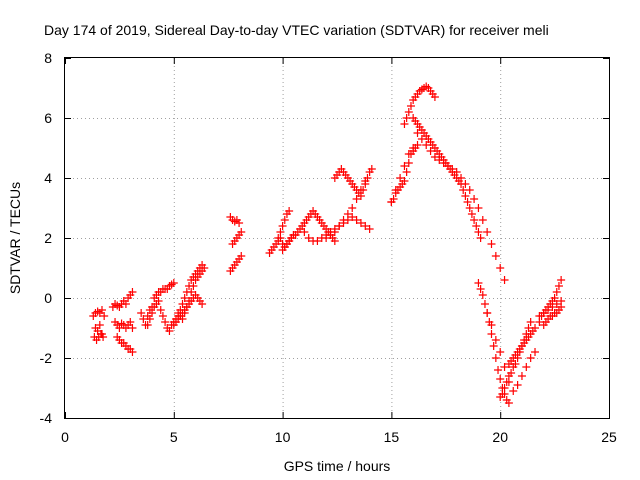 The width and height of the screenshot is (640, 480). I want to click on y-tick-label: 8, so click(48, 58).